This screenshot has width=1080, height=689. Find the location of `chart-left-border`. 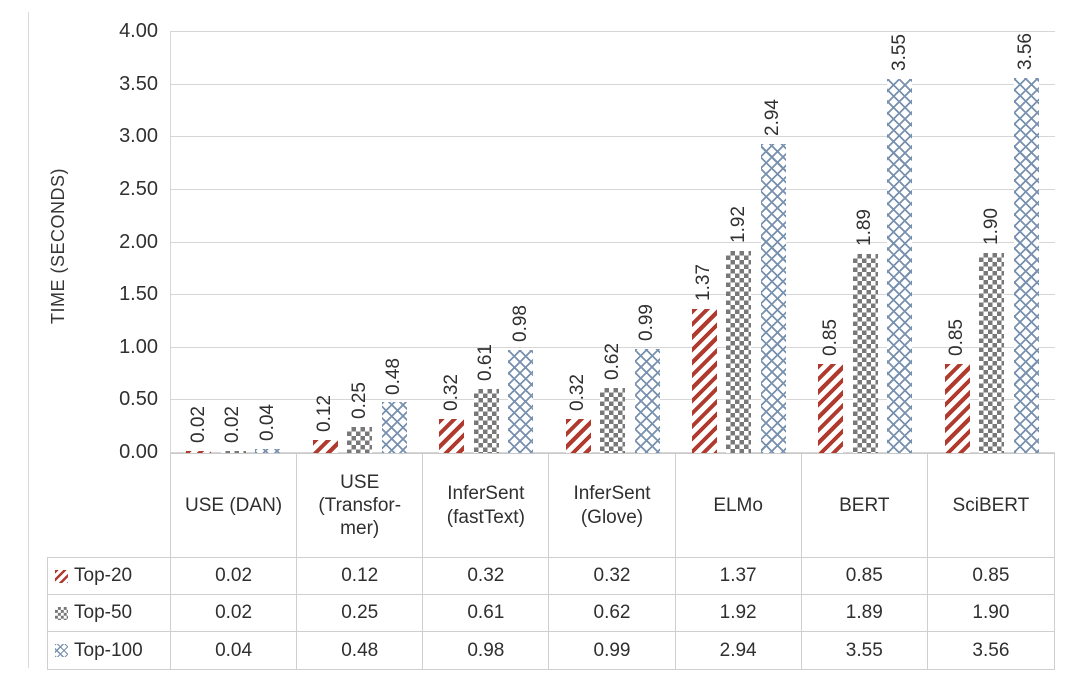

chart-left-border is located at coordinates (28, 340).